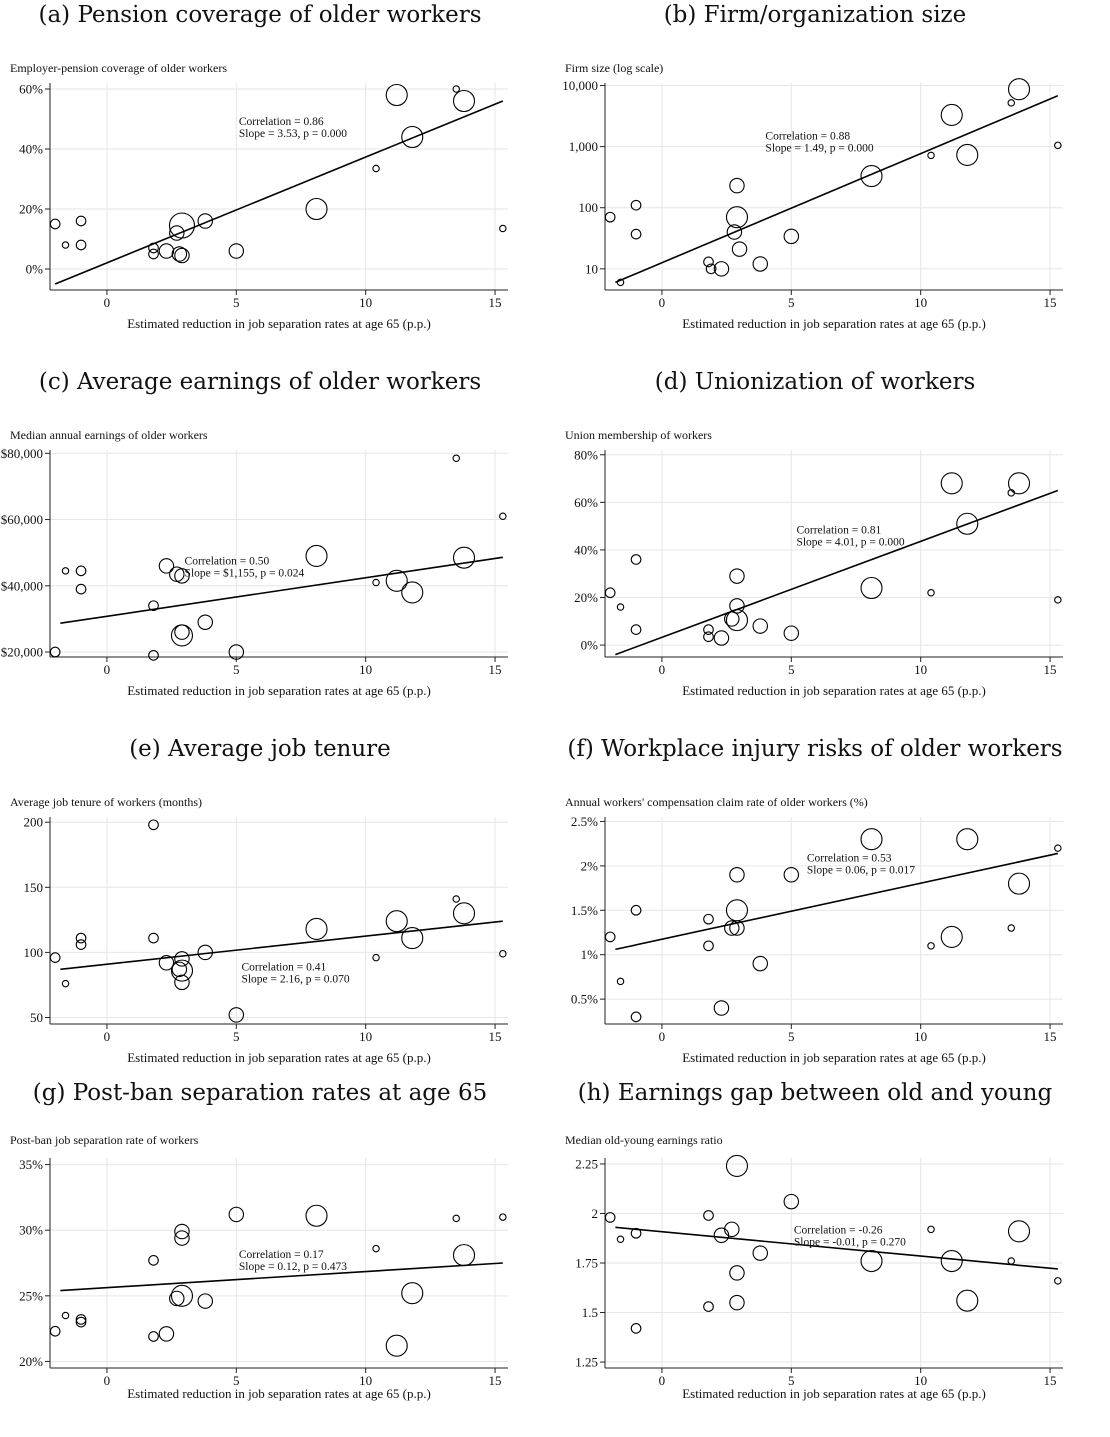  What do you see at coordinates (586, 1163) in the screenshot?
I see `y-tick-label: 2.25` at bounding box center [586, 1163].